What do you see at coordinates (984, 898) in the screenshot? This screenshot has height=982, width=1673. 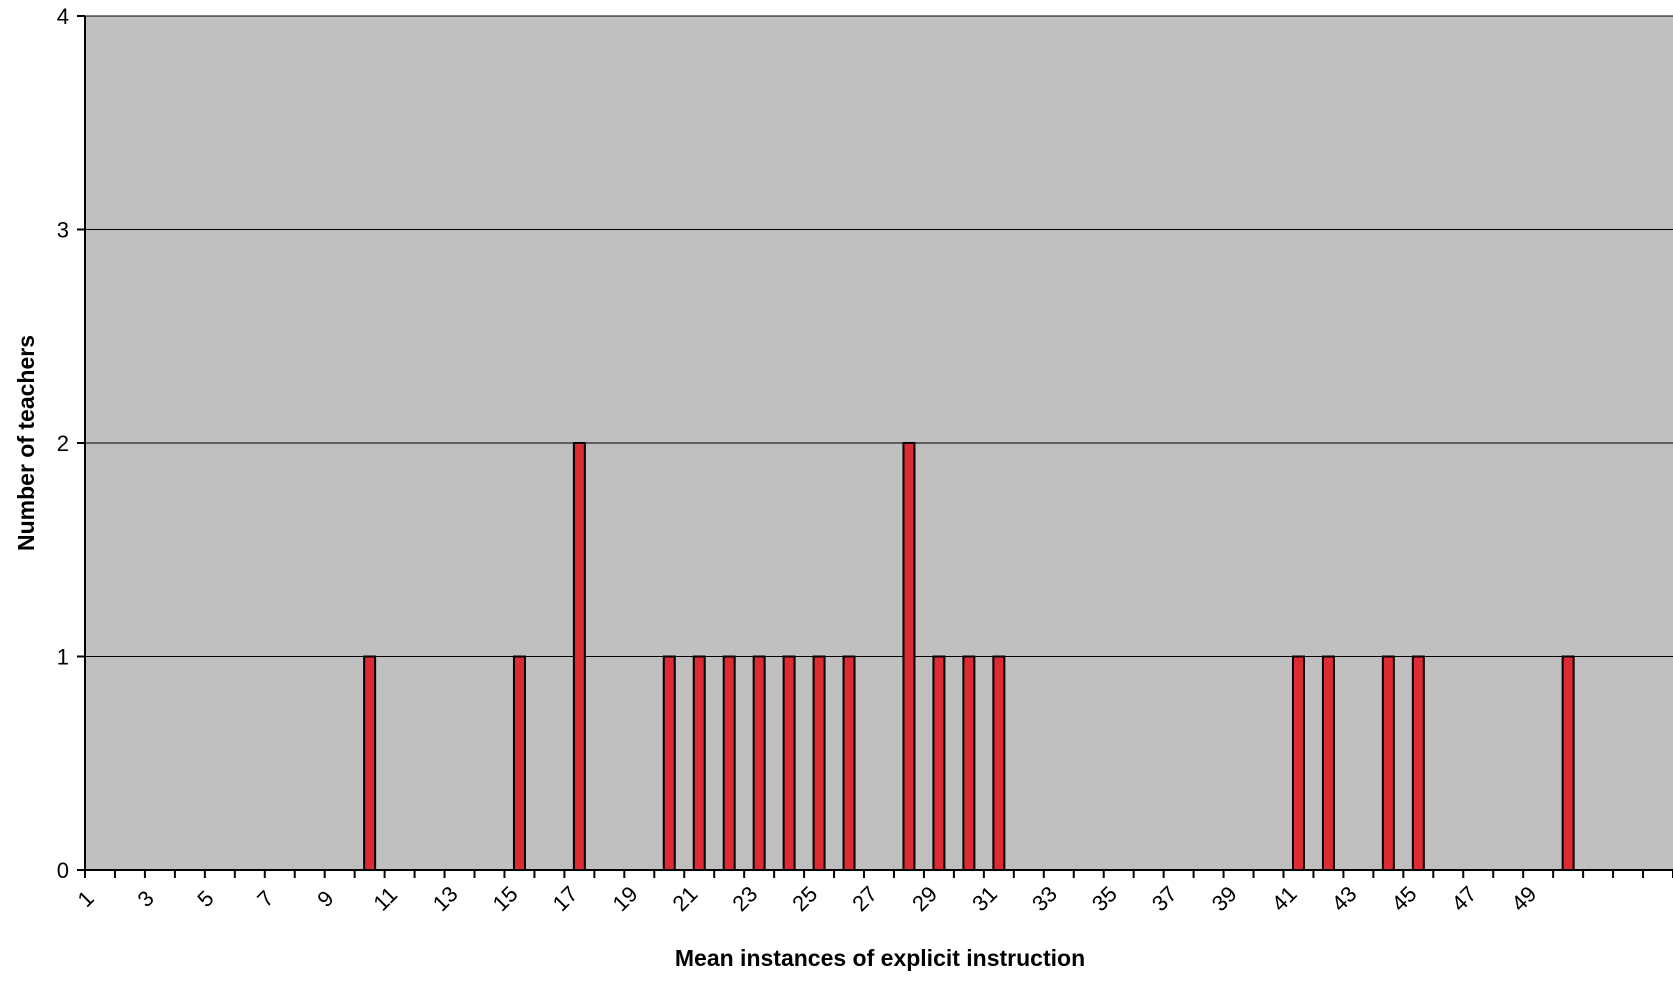 I see `x-tick-label: 31` at bounding box center [984, 898].